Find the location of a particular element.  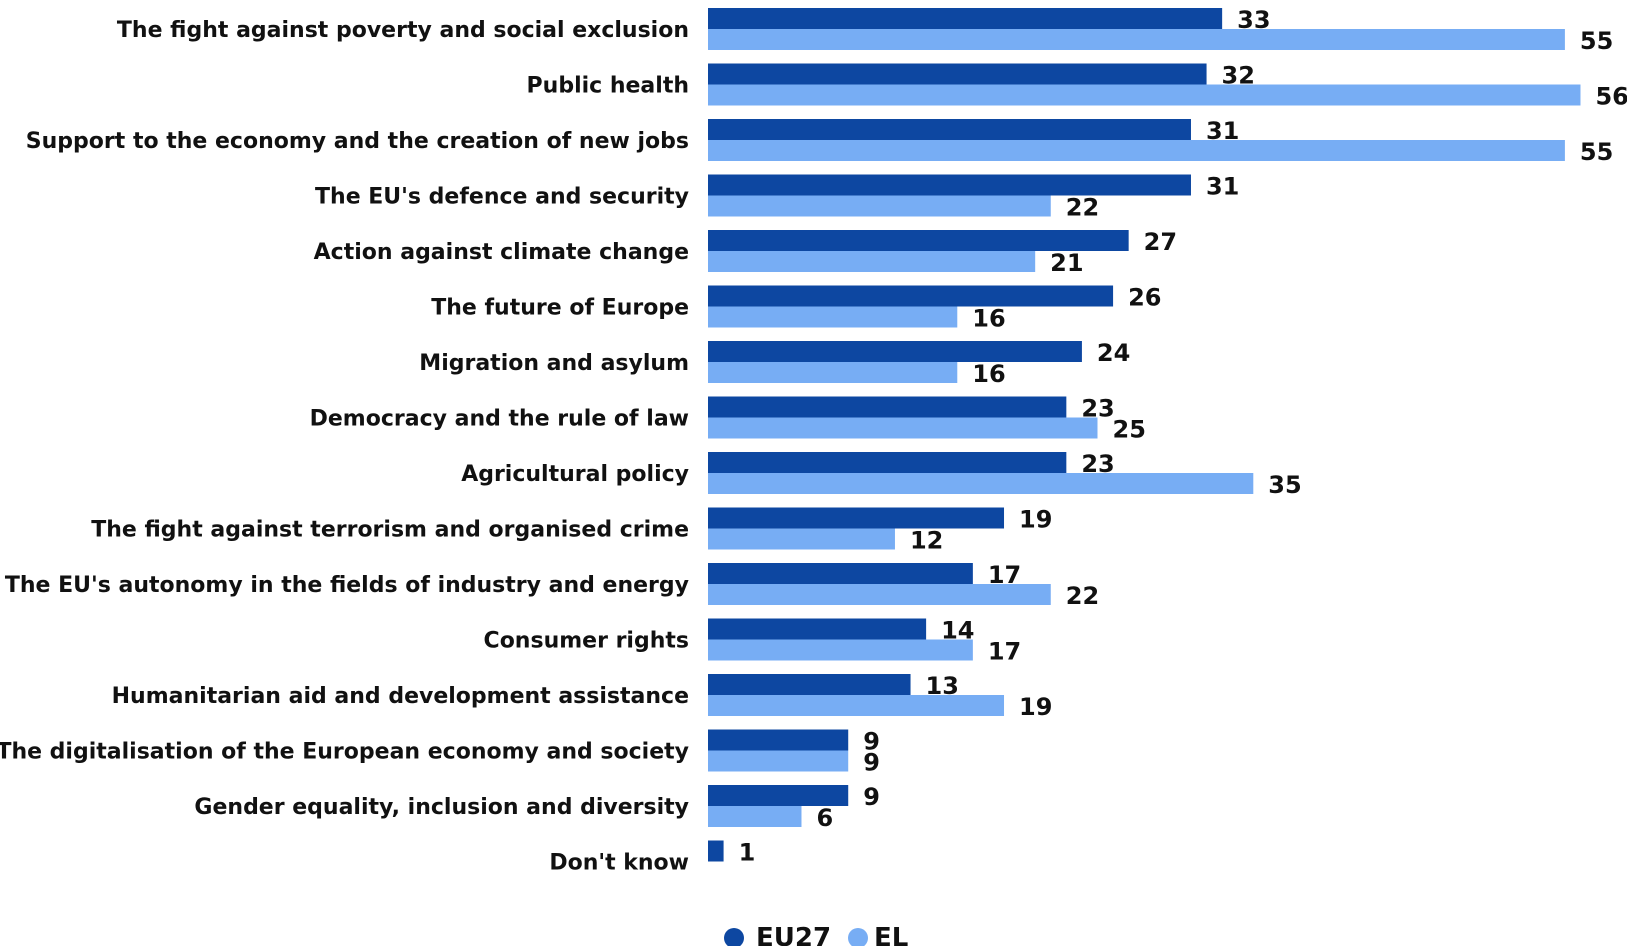

value-label-el-action-against-climate-change: 21 is located at coordinates (1066, 263).